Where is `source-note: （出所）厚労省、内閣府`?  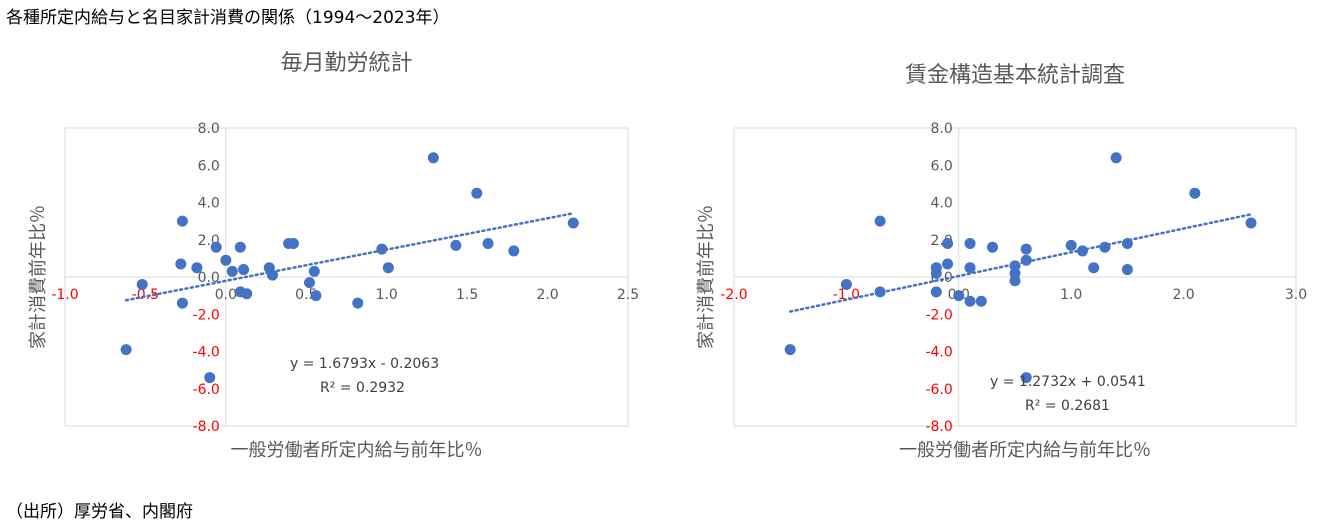
source-note: （出所）厚労省、内閣府 is located at coordinates (99, 512).